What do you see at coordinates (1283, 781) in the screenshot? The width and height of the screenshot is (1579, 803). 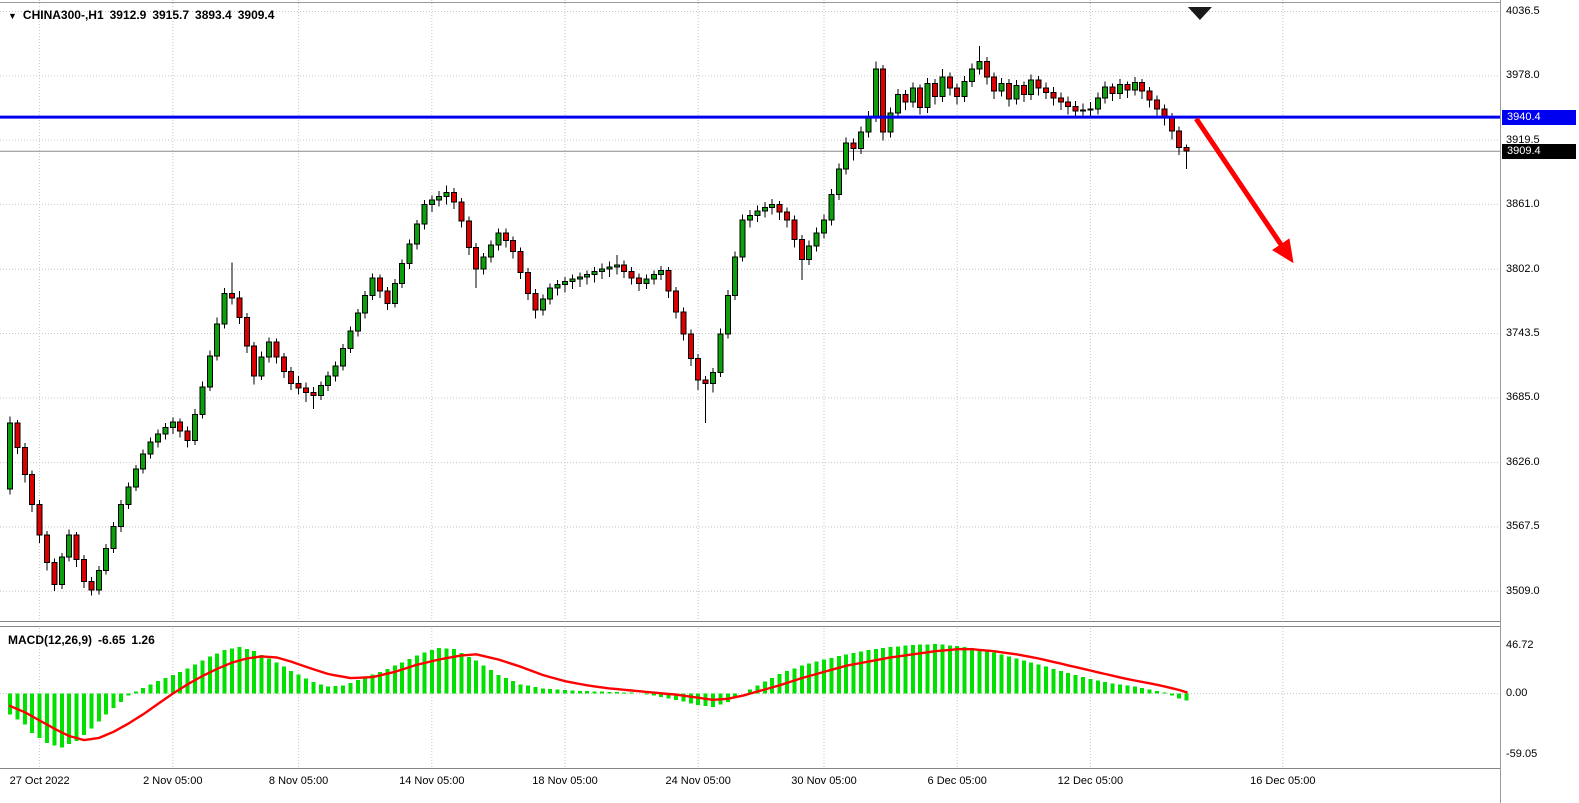 I see `time-tick-label: 16 Dec 05:00` at bounding box center [1283, 781].